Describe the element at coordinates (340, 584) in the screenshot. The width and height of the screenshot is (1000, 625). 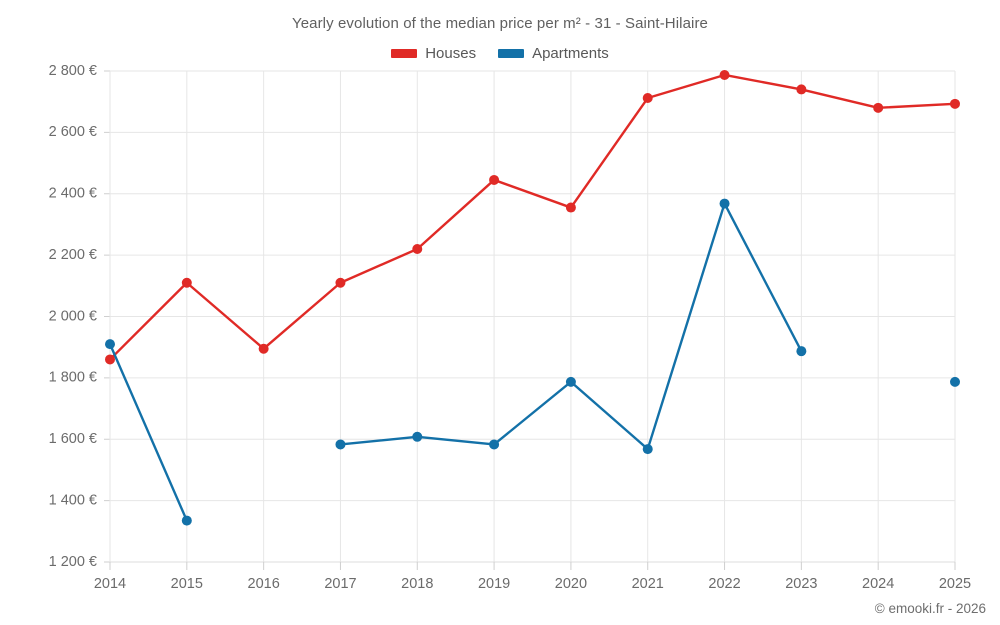
I see `x-axis-label: 2017` at that location.